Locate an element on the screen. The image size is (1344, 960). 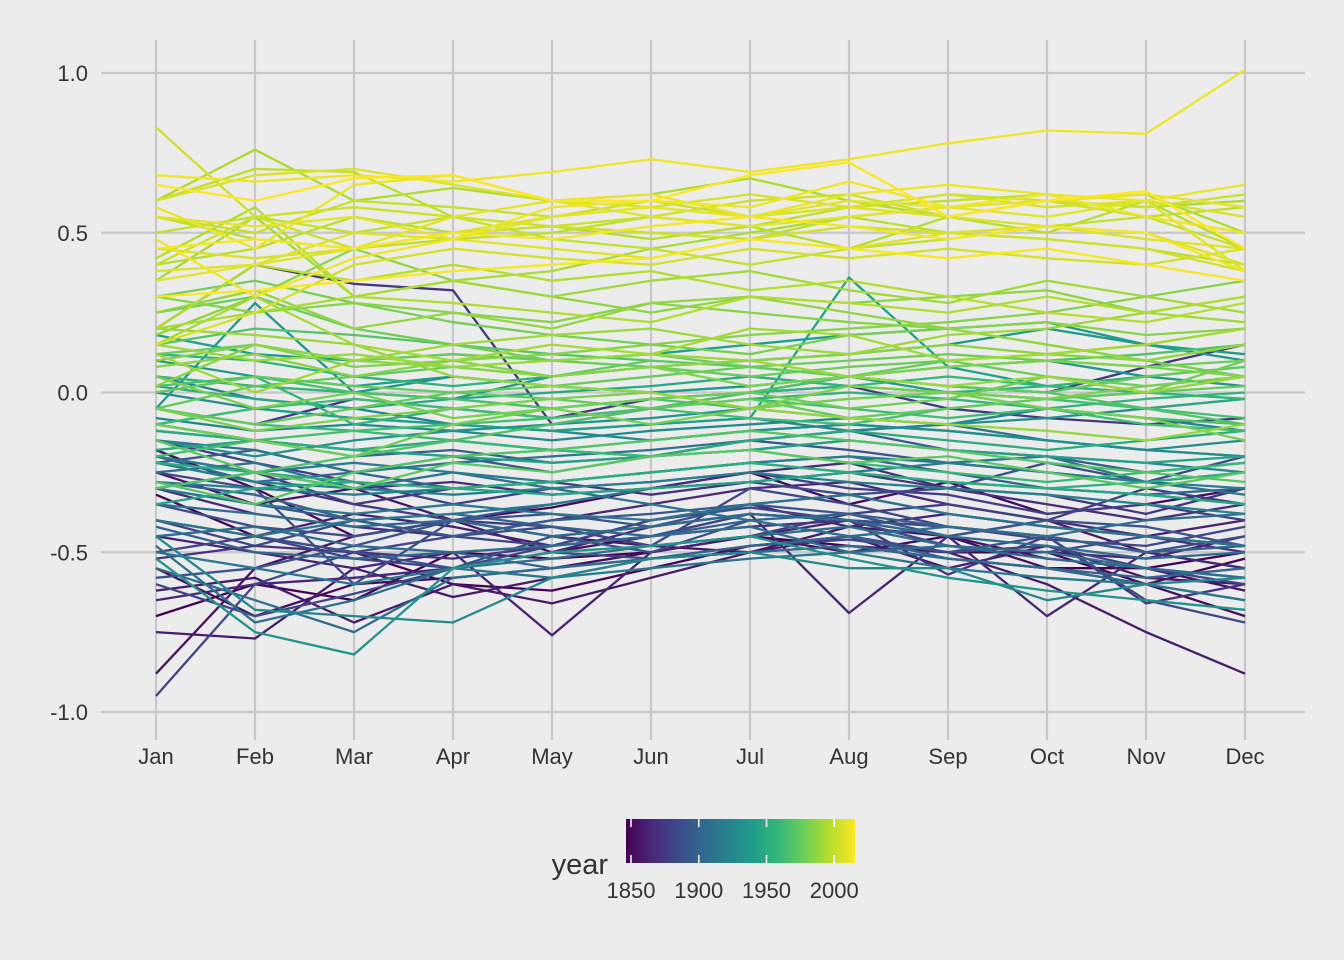
series-line-2017 is located at coordinates (700, 244).